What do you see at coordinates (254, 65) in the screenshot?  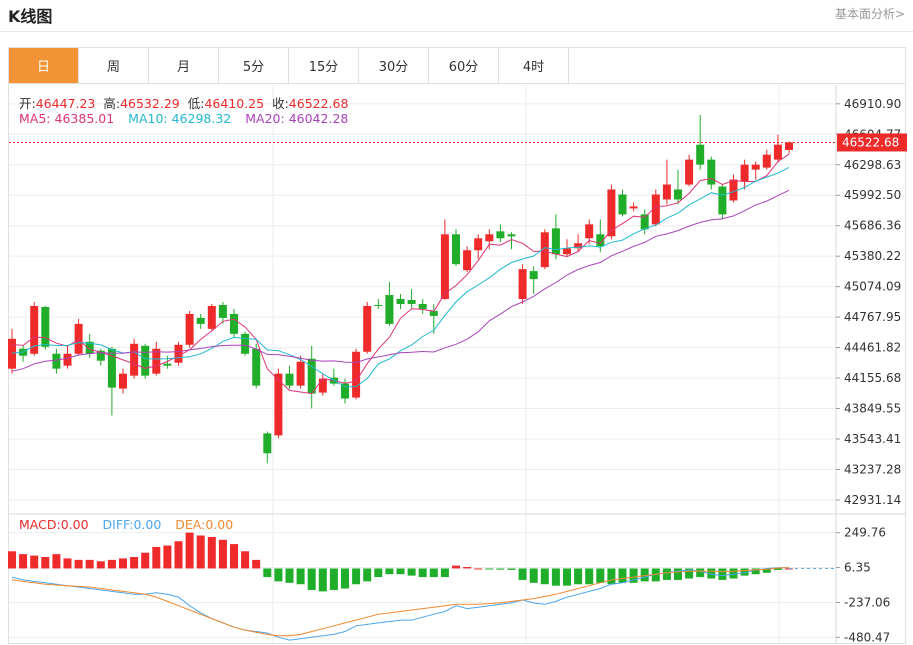 I see `tab-5min: 5分` at bounding box center [254, 65].